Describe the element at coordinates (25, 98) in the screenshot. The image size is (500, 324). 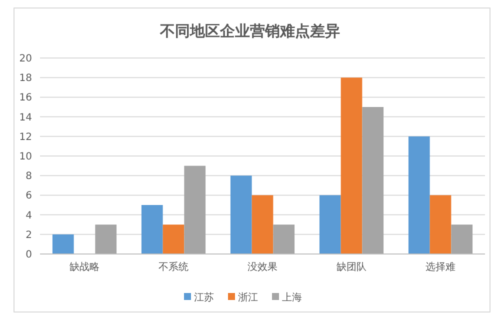
I see `y-tick-label: 16` at that location.